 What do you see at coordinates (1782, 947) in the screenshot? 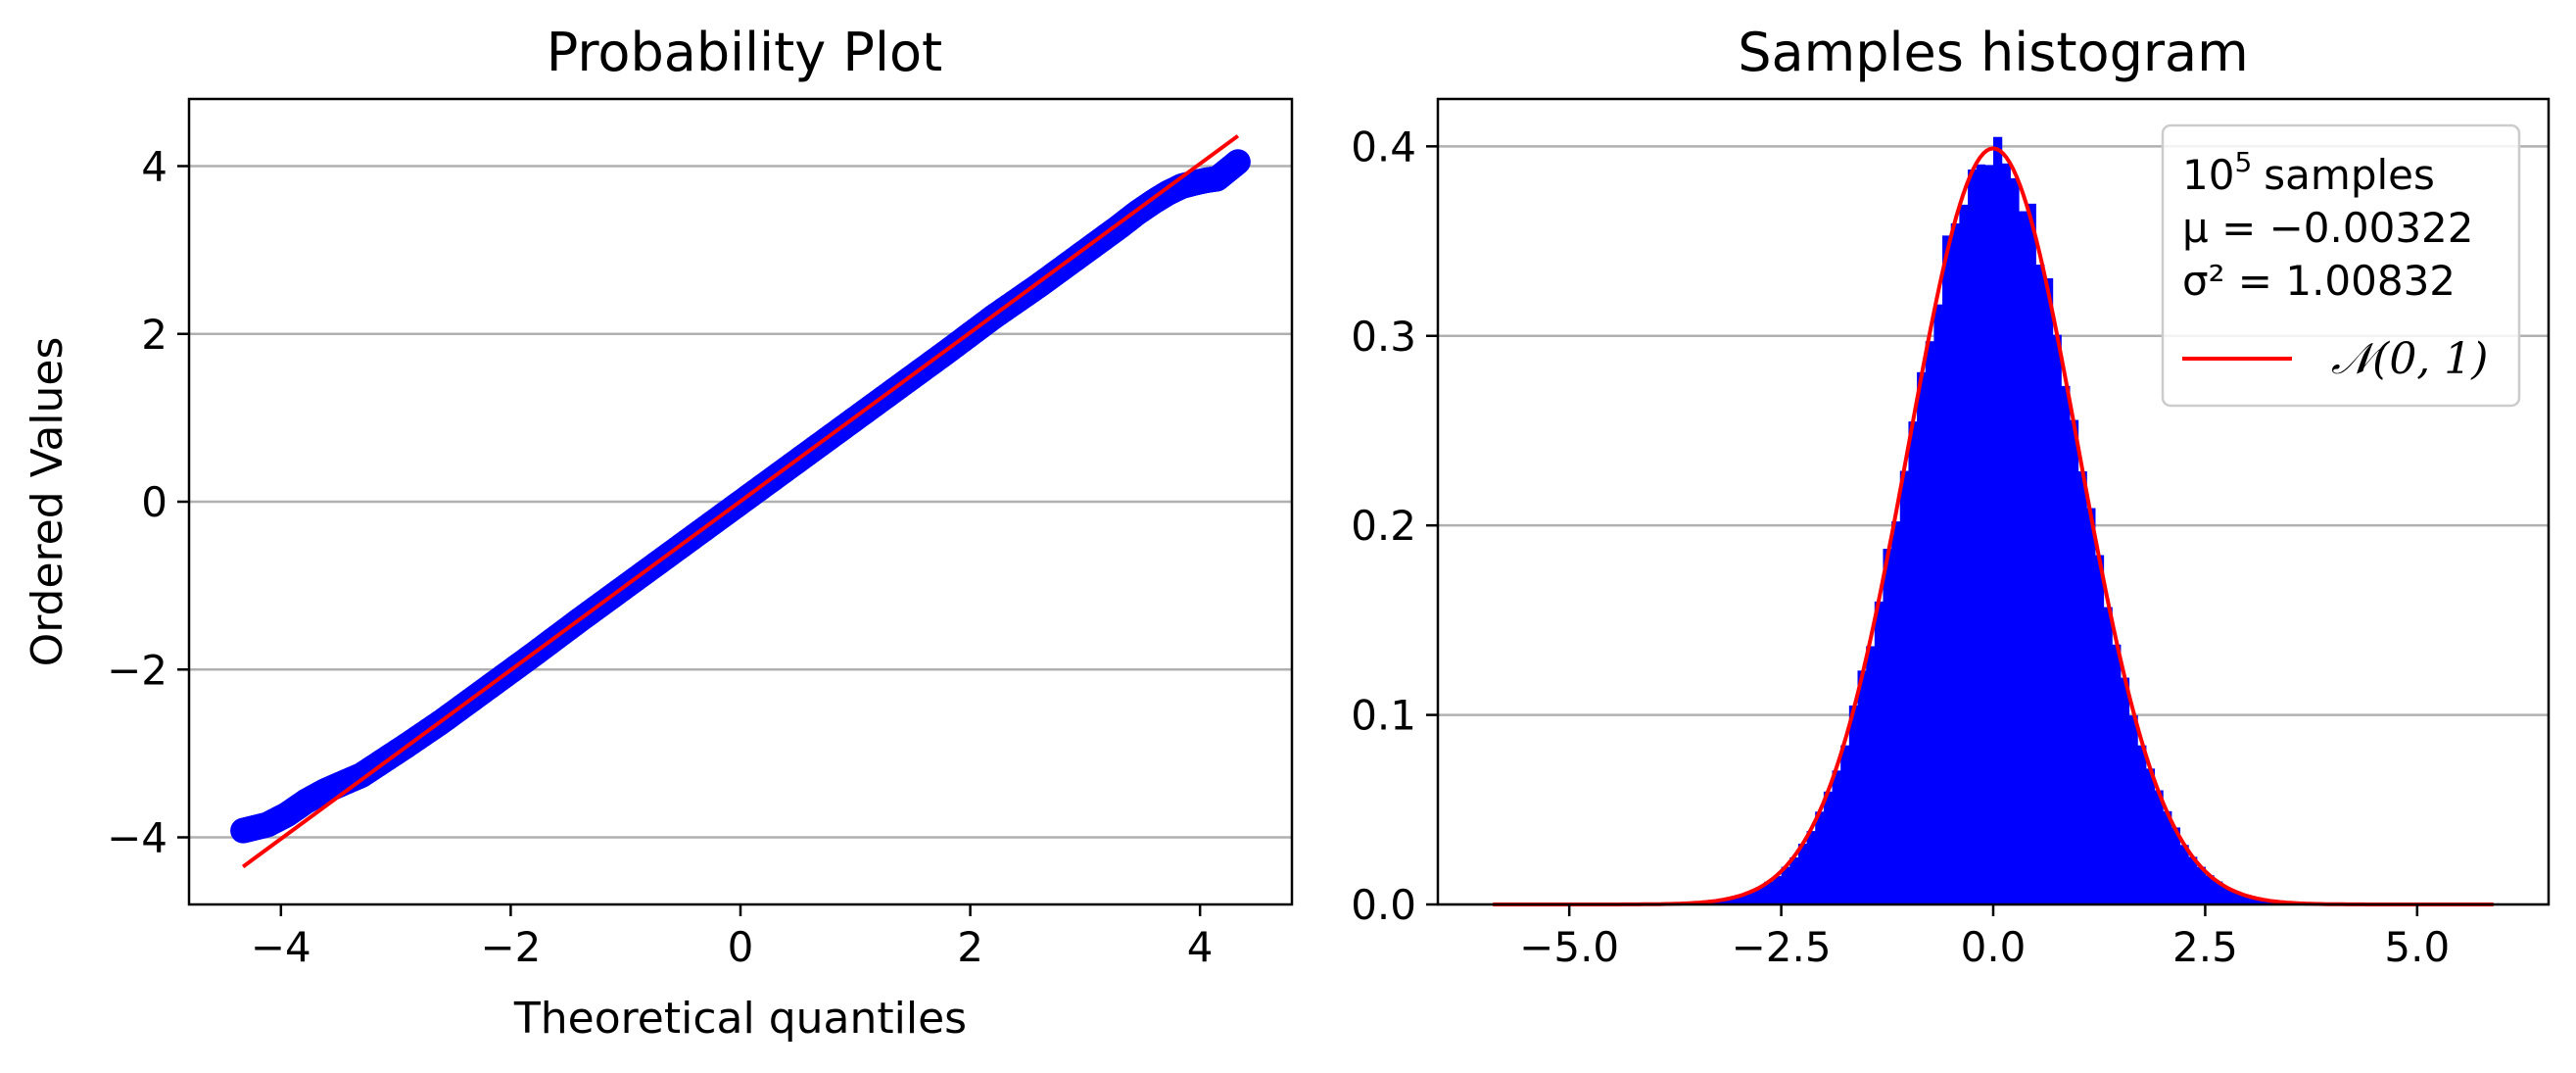
I see `right-x-tick-label: −2.5` at bounding box center [1782, 947].